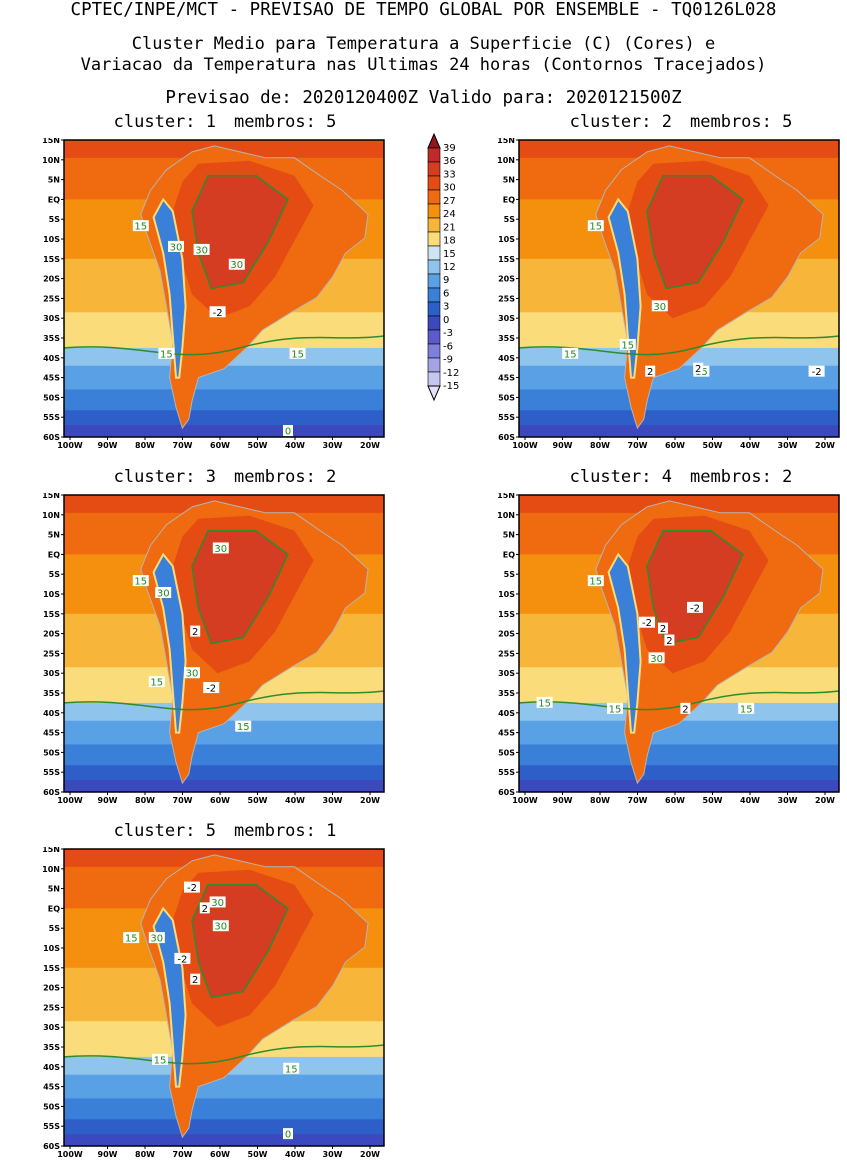 The image size is (847, 1166). I want to click on members-label: membros: 1, so click(285, 831).